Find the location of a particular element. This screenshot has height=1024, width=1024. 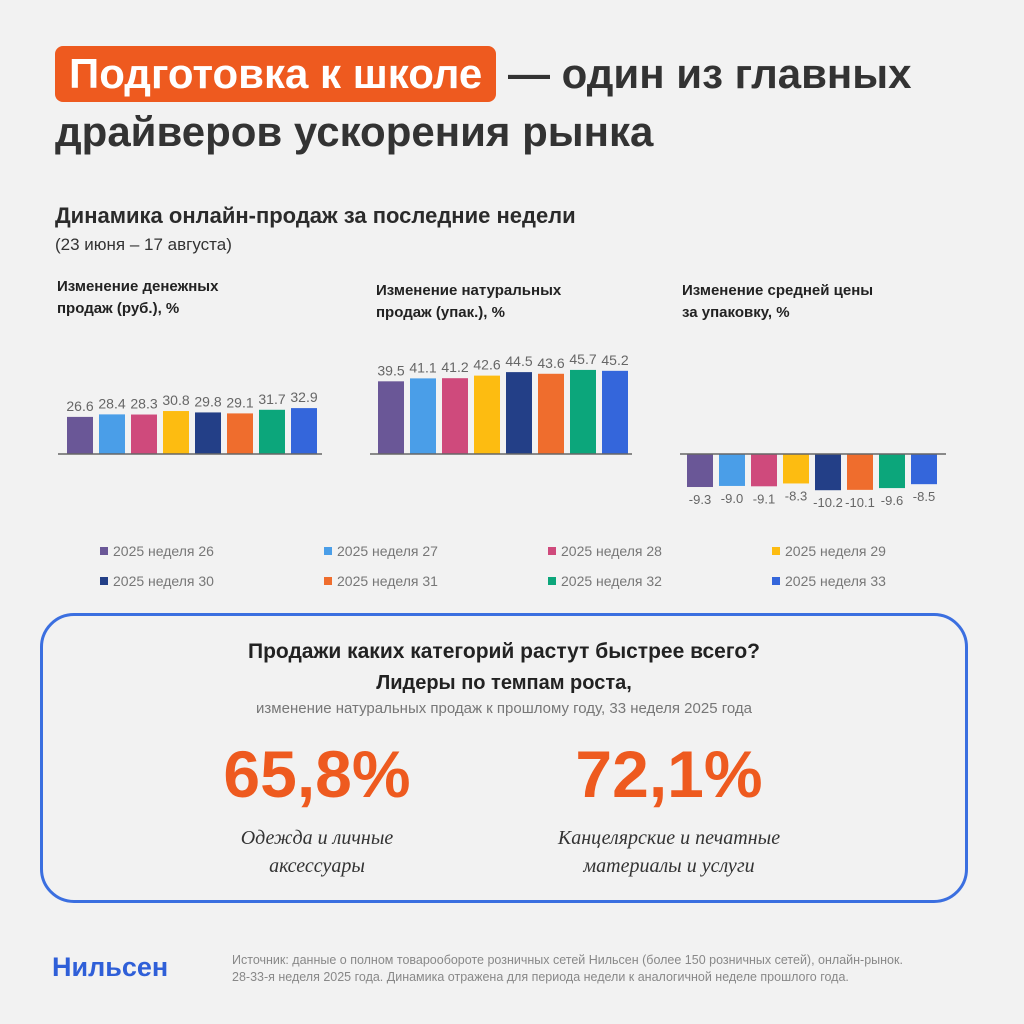

data-label-panel1-week32: 31.7 is located at coordinates (271, 399).